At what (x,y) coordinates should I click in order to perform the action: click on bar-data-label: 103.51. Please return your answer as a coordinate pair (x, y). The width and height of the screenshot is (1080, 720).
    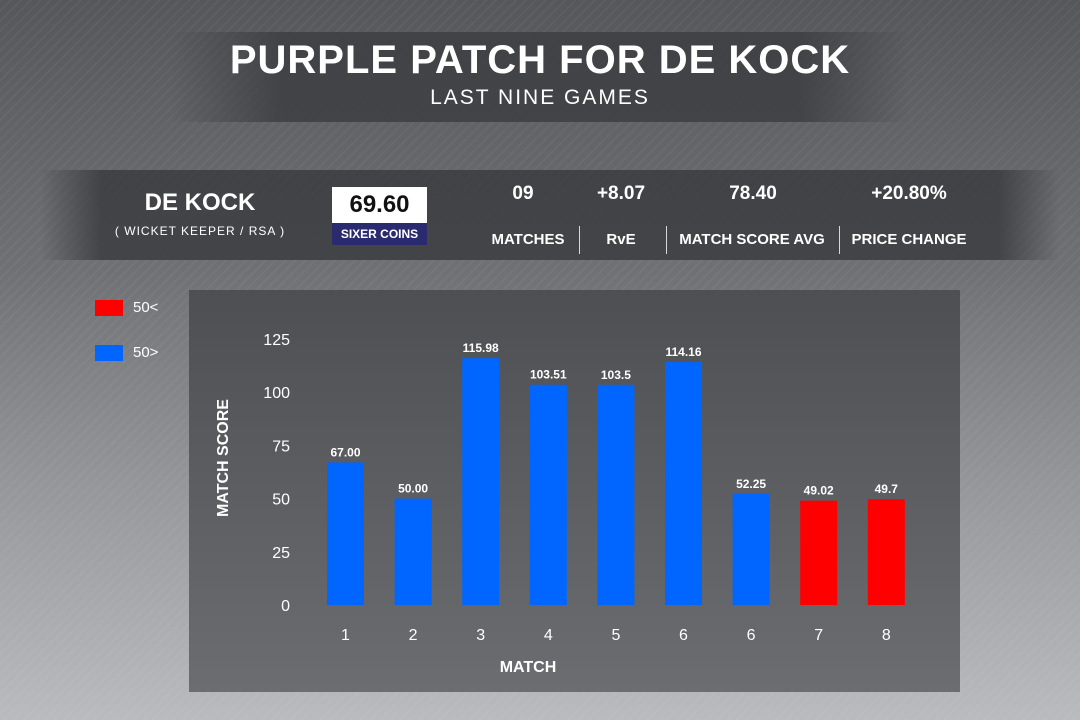
    Looking at the image, I should click on (548, 375).